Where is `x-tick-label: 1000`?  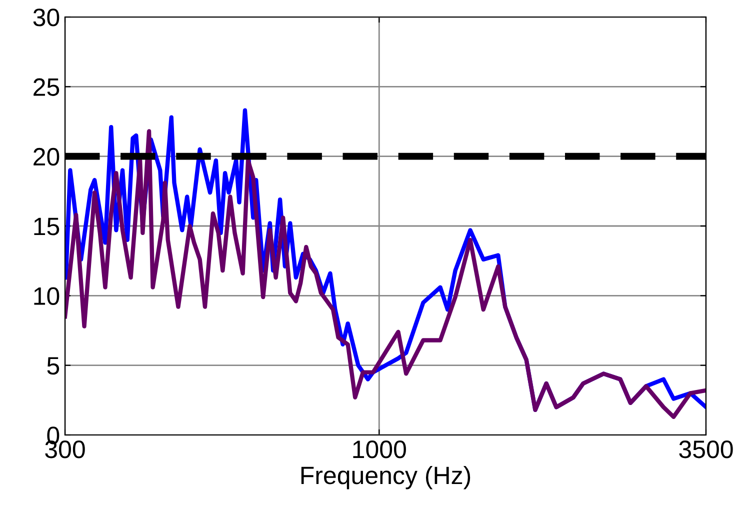 x-tick-label: 1000 is located at coordinates (379, 449).